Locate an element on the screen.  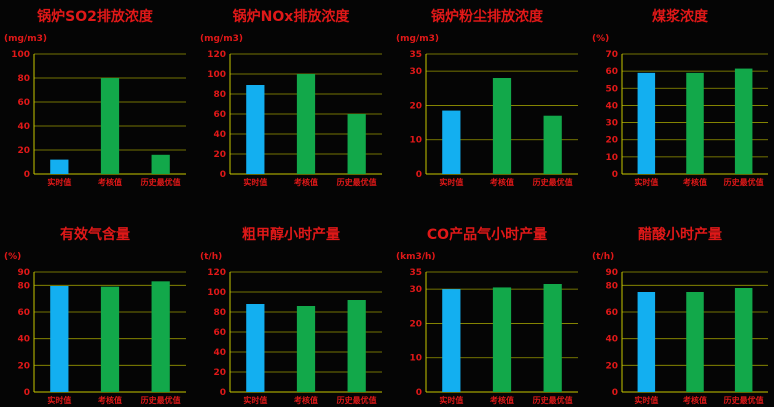
y-axis-unit: (km3/h) is located at coordinates (416, 257).